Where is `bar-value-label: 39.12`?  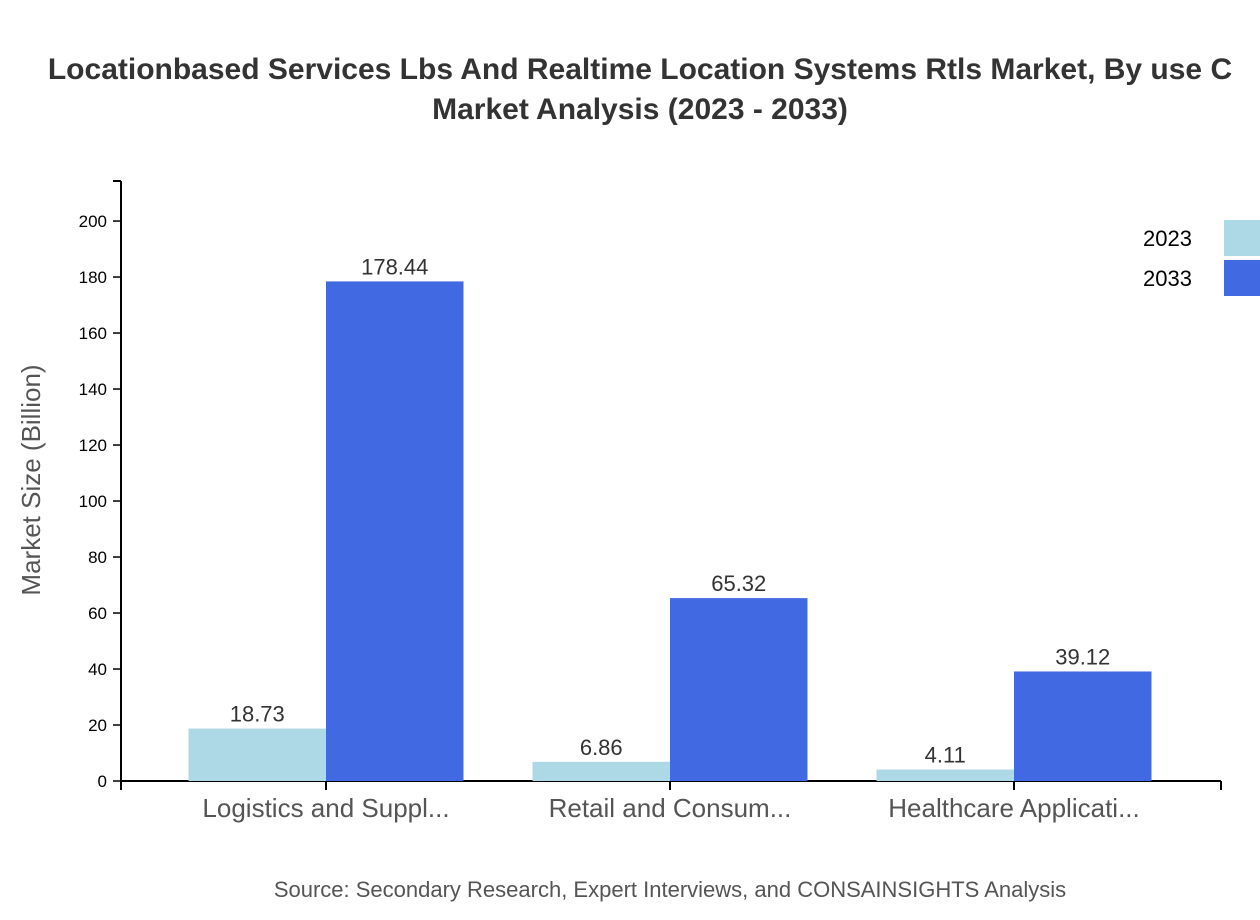
bar-value-label: 39.12 is located at coordinates (1082, 656).